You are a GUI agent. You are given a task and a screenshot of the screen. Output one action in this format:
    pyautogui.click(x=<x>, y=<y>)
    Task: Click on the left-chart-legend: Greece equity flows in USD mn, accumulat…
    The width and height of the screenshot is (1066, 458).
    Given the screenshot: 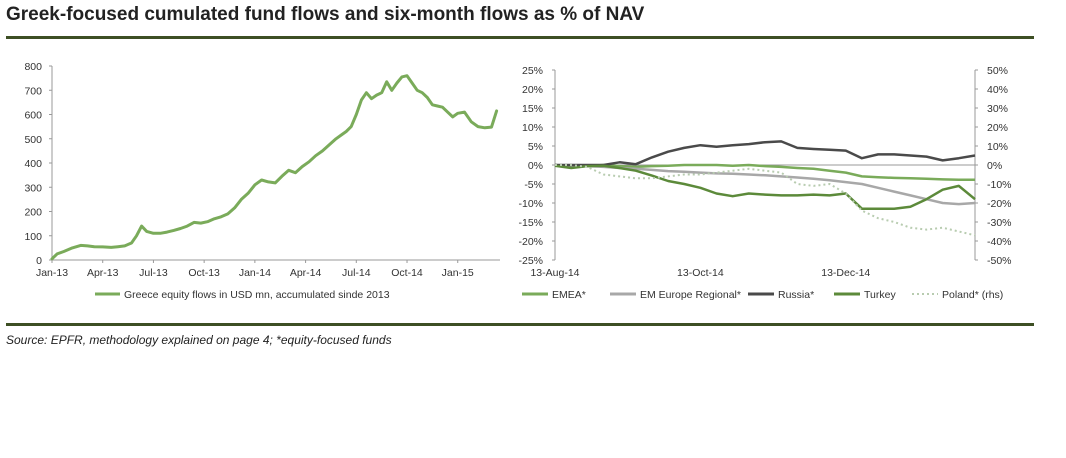 What is the action you would take?
    pyautogui.click(x=242, y=295)
    